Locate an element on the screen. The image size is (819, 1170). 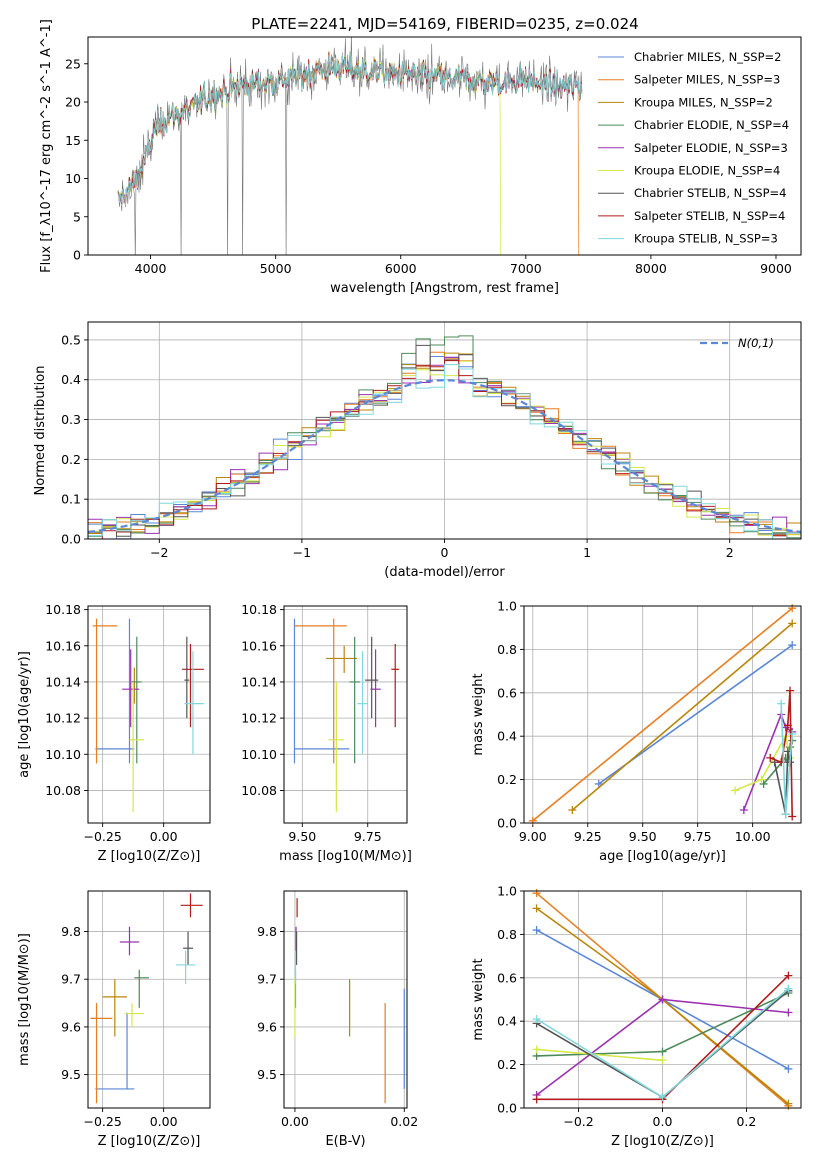
age-vs-mass-axes is located at coordinates (343, 716).